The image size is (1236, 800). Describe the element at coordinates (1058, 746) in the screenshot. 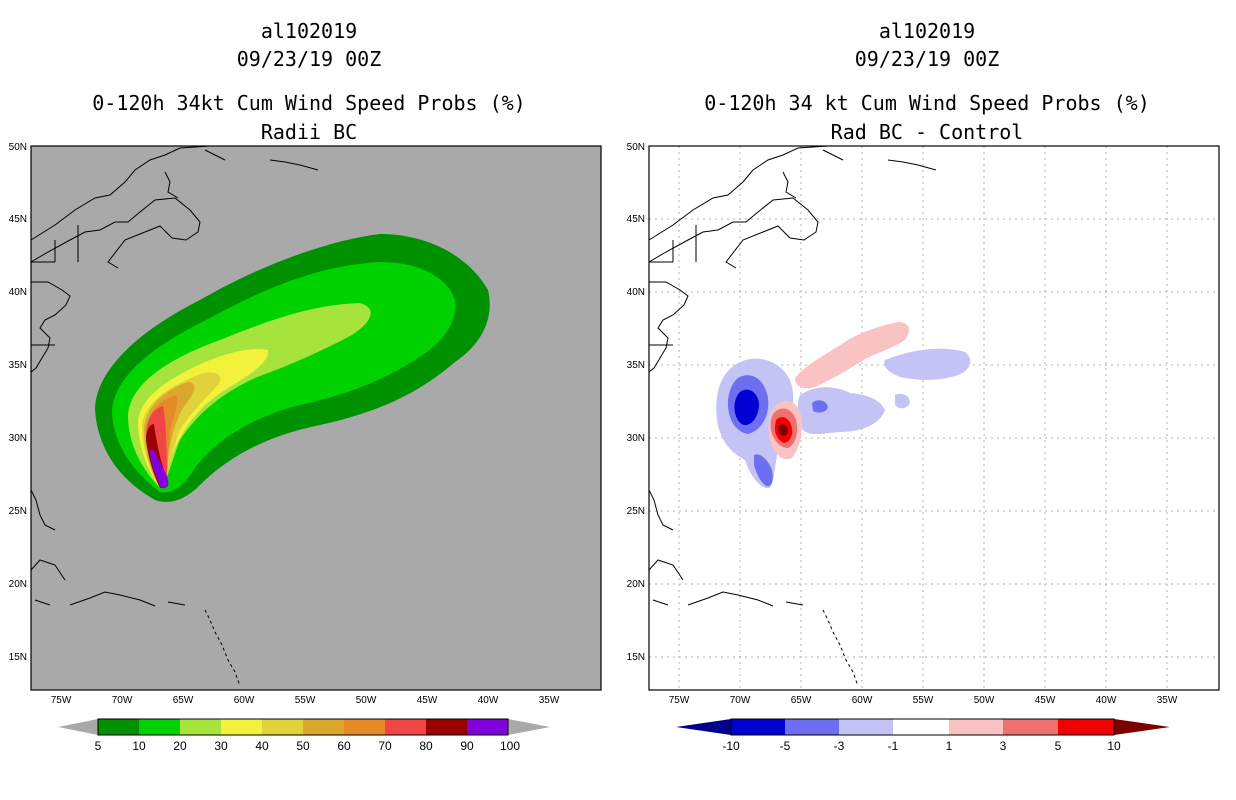

I see `right-colorbar-label-5: 5` at that location.